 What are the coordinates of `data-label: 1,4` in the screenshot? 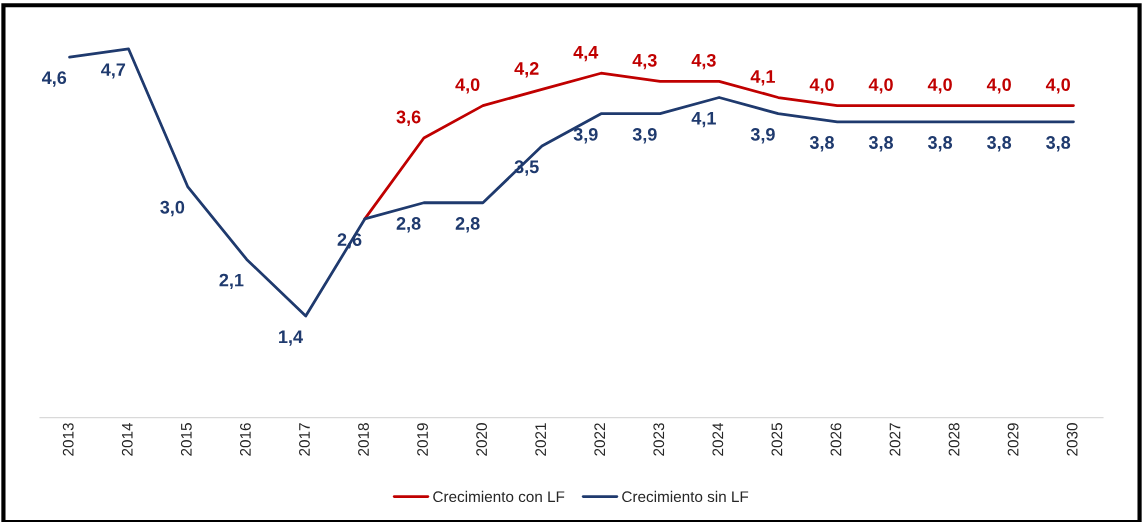 It's located at (291, 338).